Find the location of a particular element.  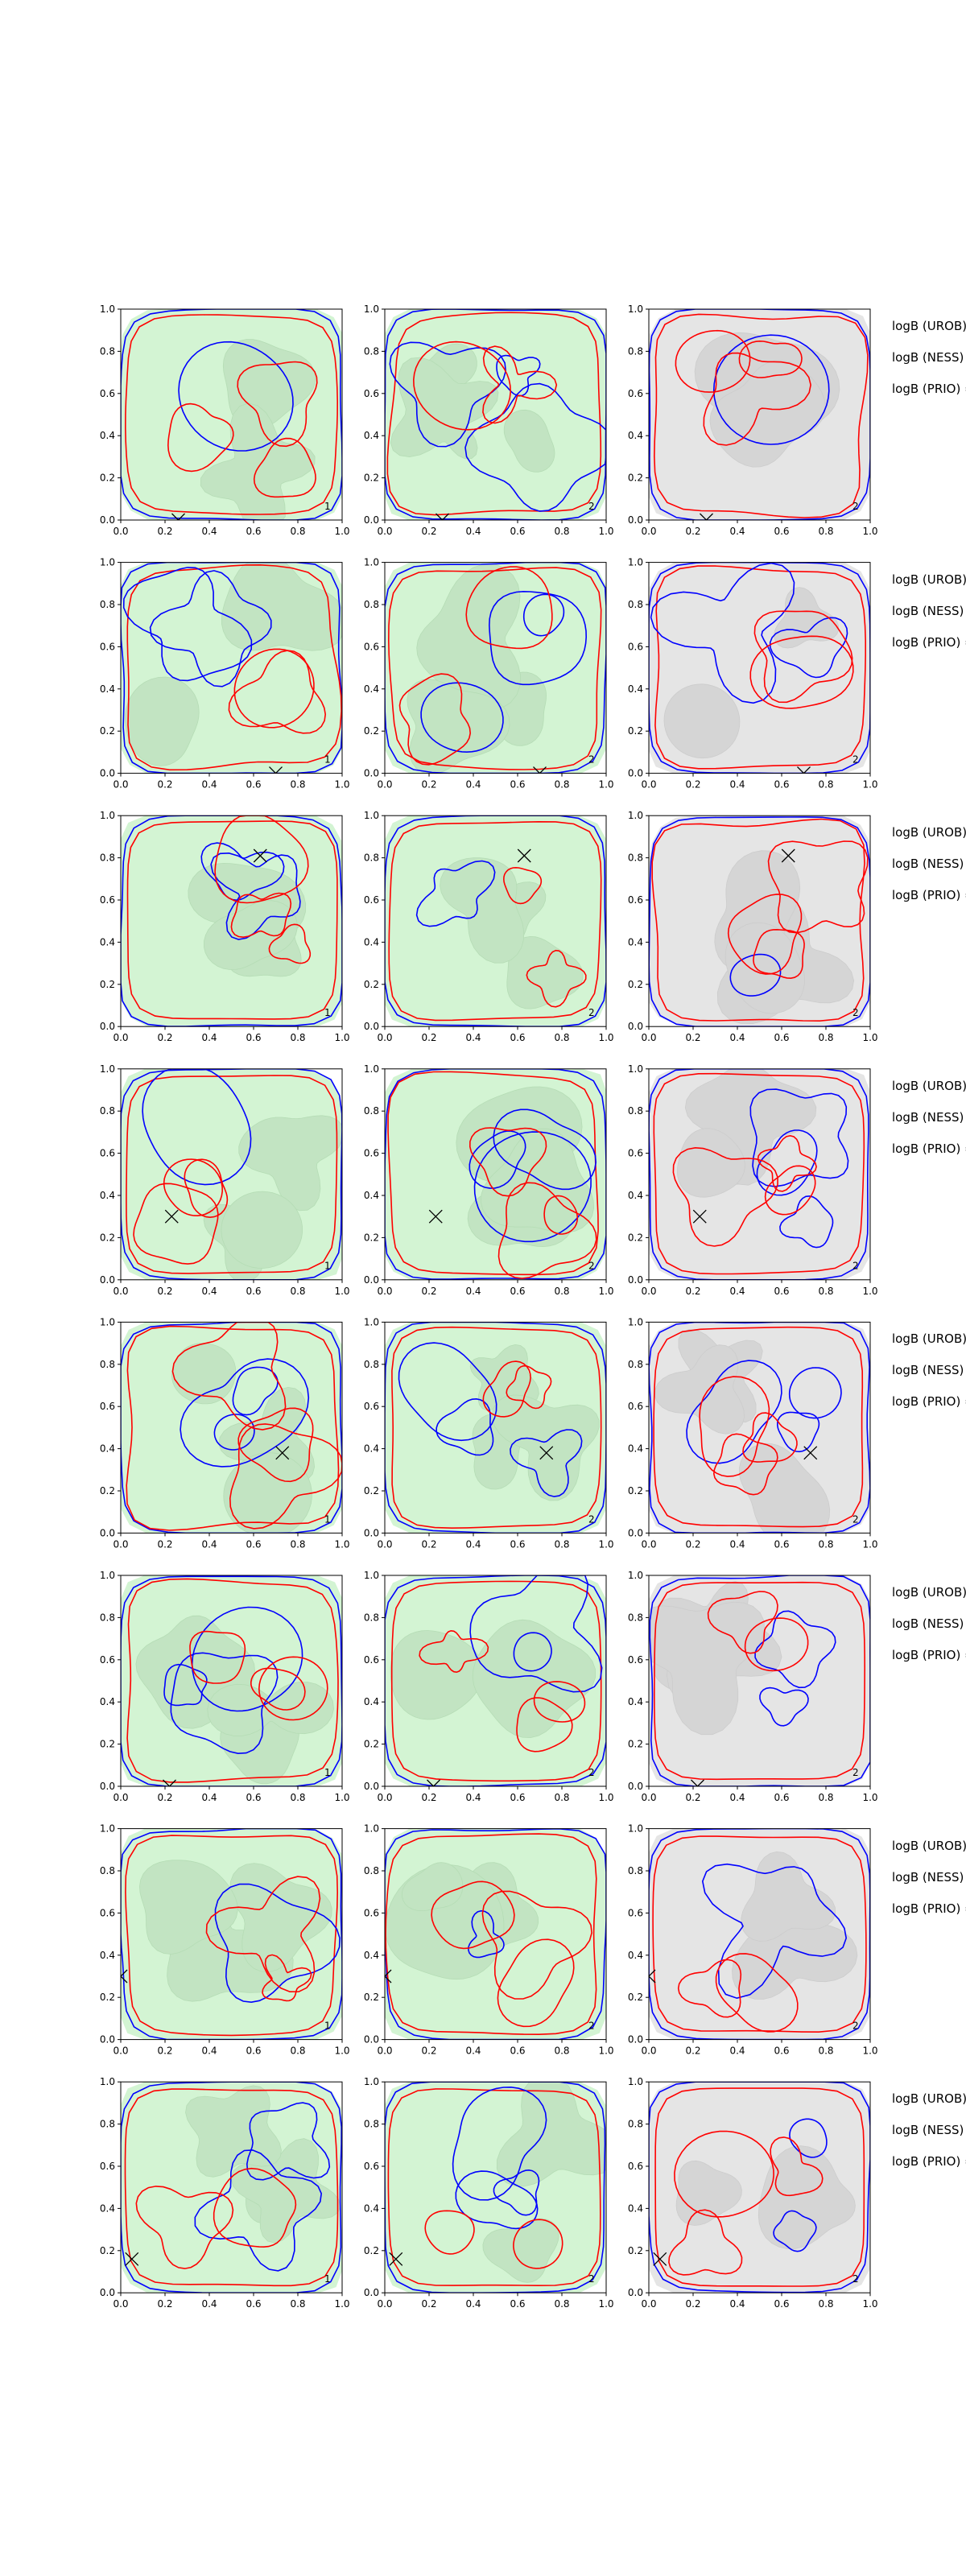

panel-r5-c2: 2 0.00.0 0.2 0.2 0.4 0.4 0.6 0.6 0.8 0.8 1.0 1.0 is located at coordinates (489, 1433).